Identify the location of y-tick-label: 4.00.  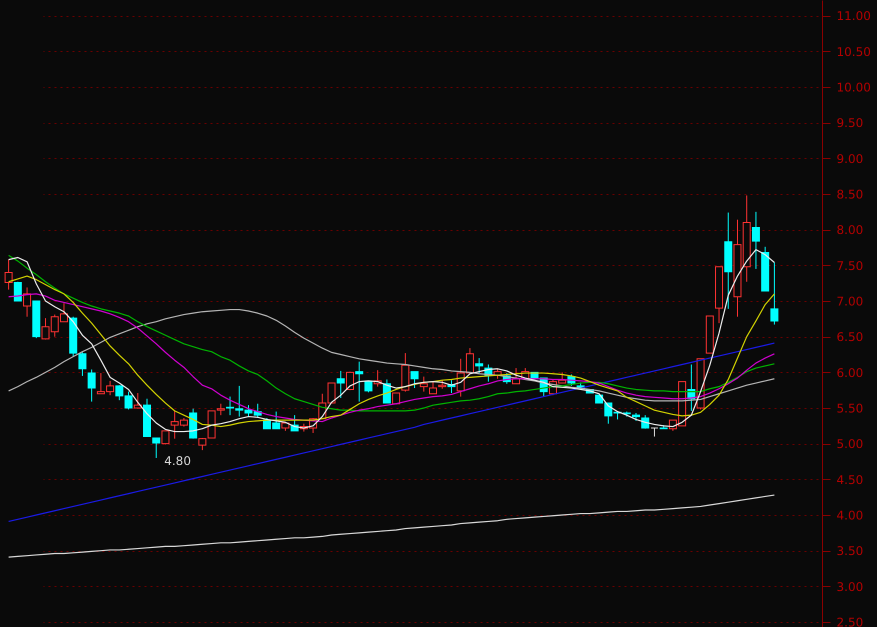
(850, 515).